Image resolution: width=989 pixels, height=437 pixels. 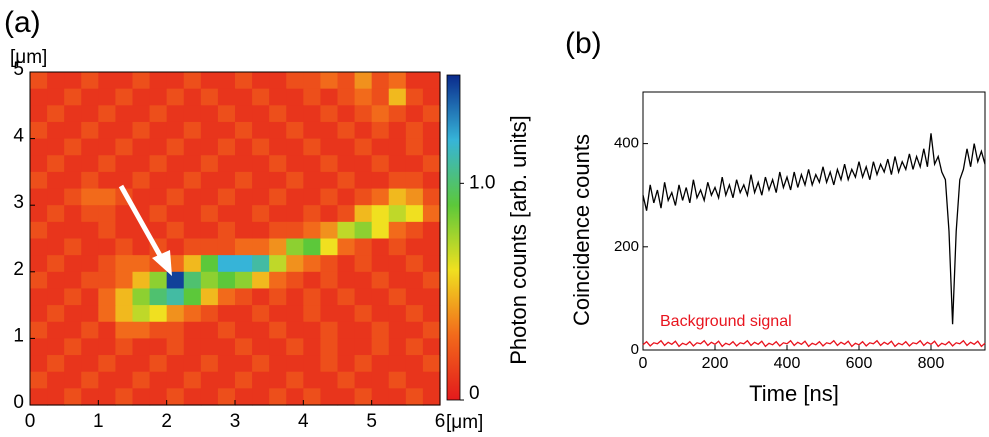 I want to click on x-tick-label: 400, so click(x=787, y=363).